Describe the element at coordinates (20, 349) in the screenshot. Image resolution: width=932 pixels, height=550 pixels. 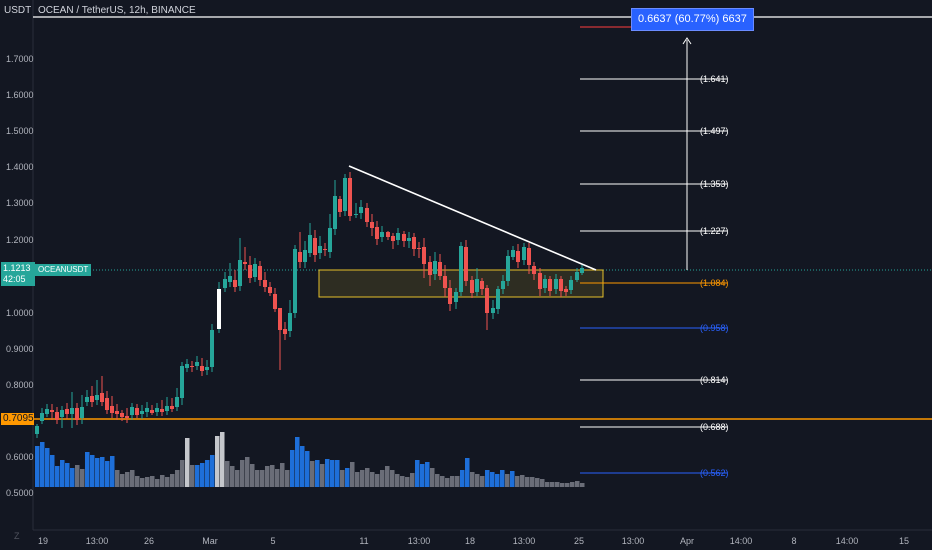
I see `price-tick-label: 0.9000` at that location.